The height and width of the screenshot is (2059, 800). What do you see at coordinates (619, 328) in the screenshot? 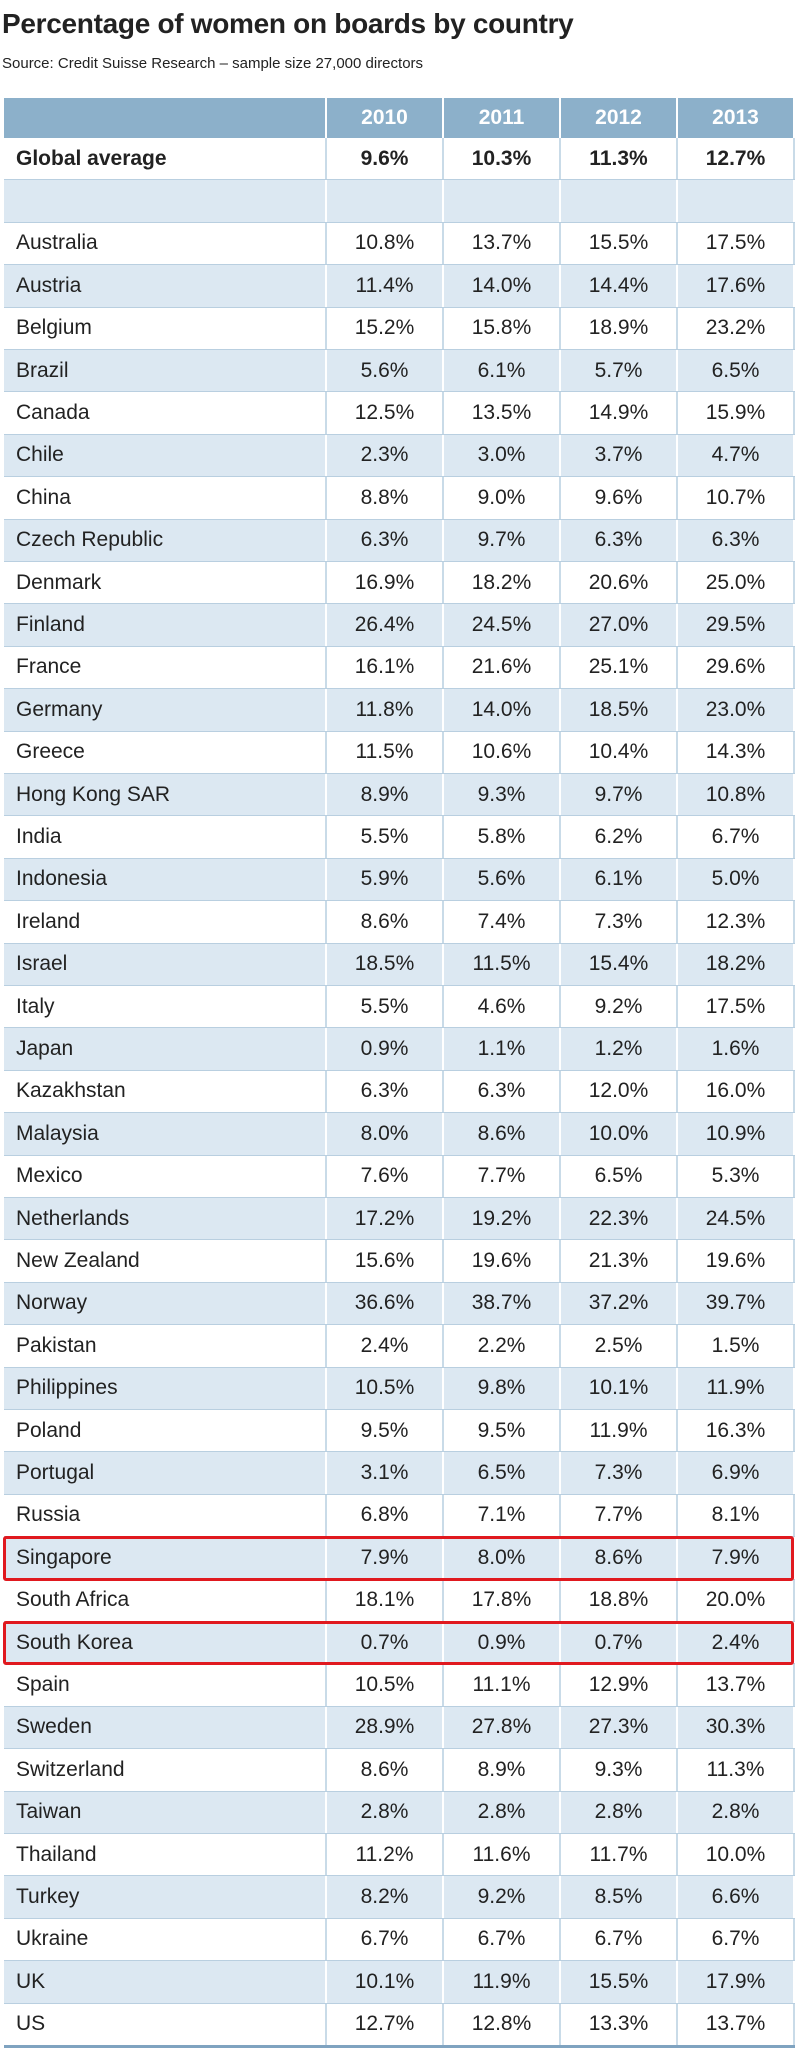
I see `cell-value: 18.9%` at bounding box center [619, 328].